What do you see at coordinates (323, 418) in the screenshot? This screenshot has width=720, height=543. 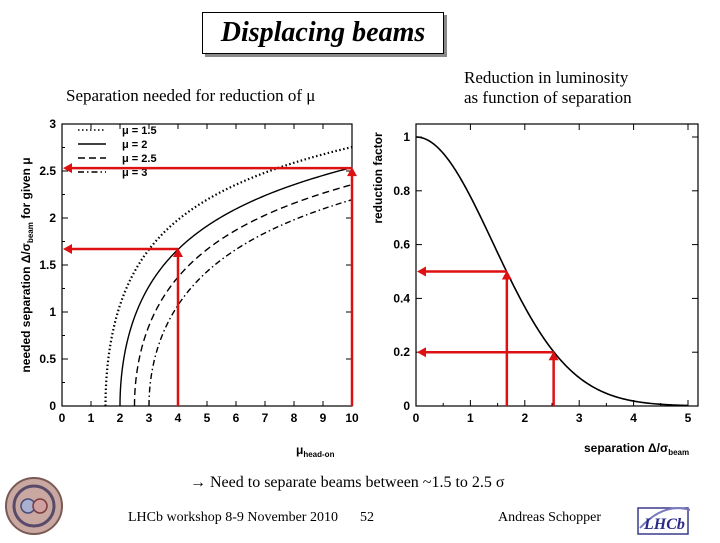 I see `left-x-tick-label: 9` at bounding box center [323, 418].